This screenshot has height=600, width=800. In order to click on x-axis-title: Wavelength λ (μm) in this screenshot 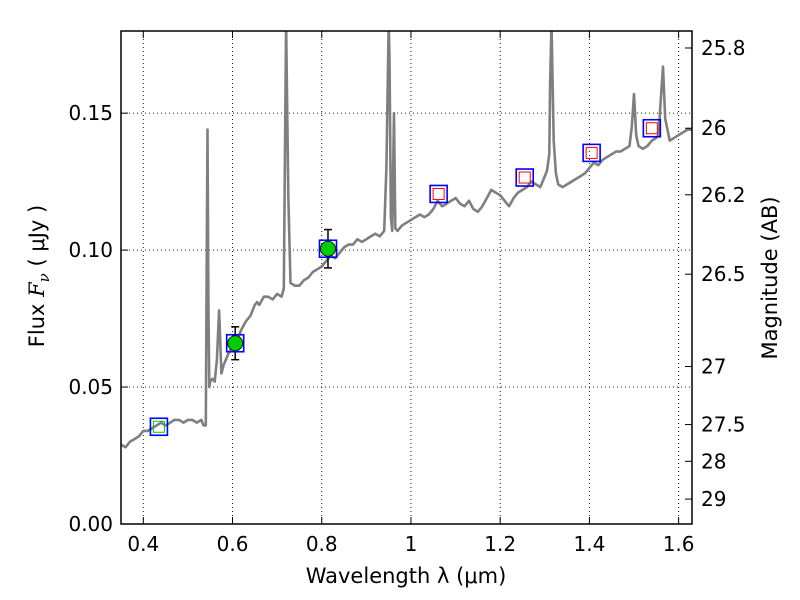, I will do `click(406, 576)`.